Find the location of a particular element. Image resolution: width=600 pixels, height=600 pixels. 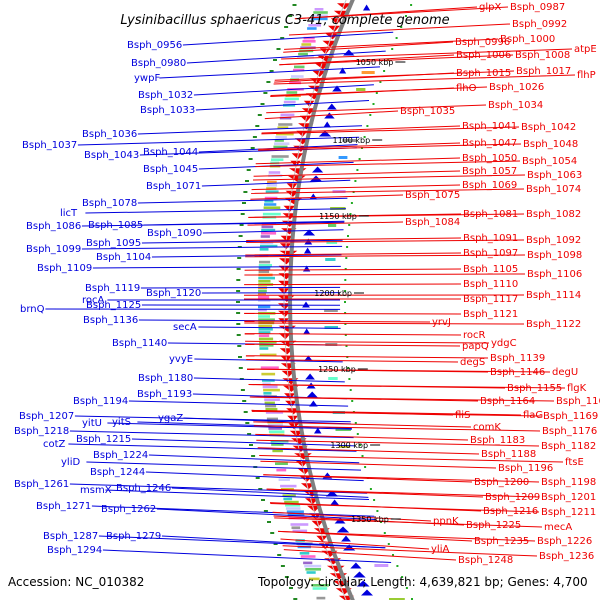

gene-label: Bsph_1095 is located at coordinates (113, 243).